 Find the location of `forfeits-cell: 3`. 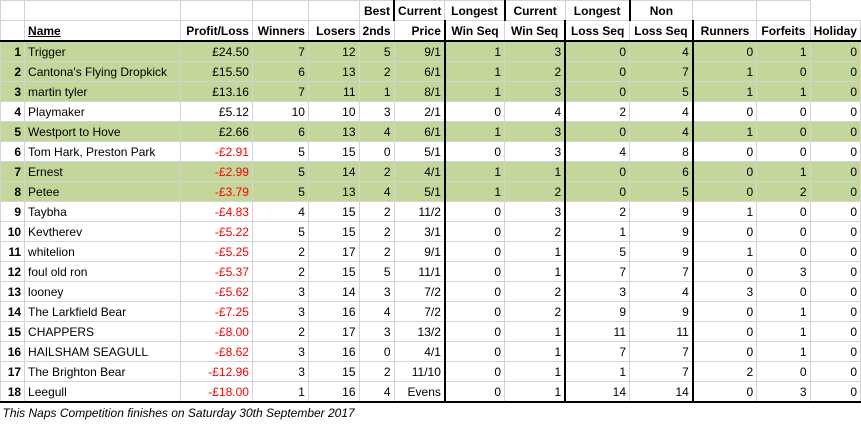

forfeits-cell: 3 is located at coordinates (783, 271).